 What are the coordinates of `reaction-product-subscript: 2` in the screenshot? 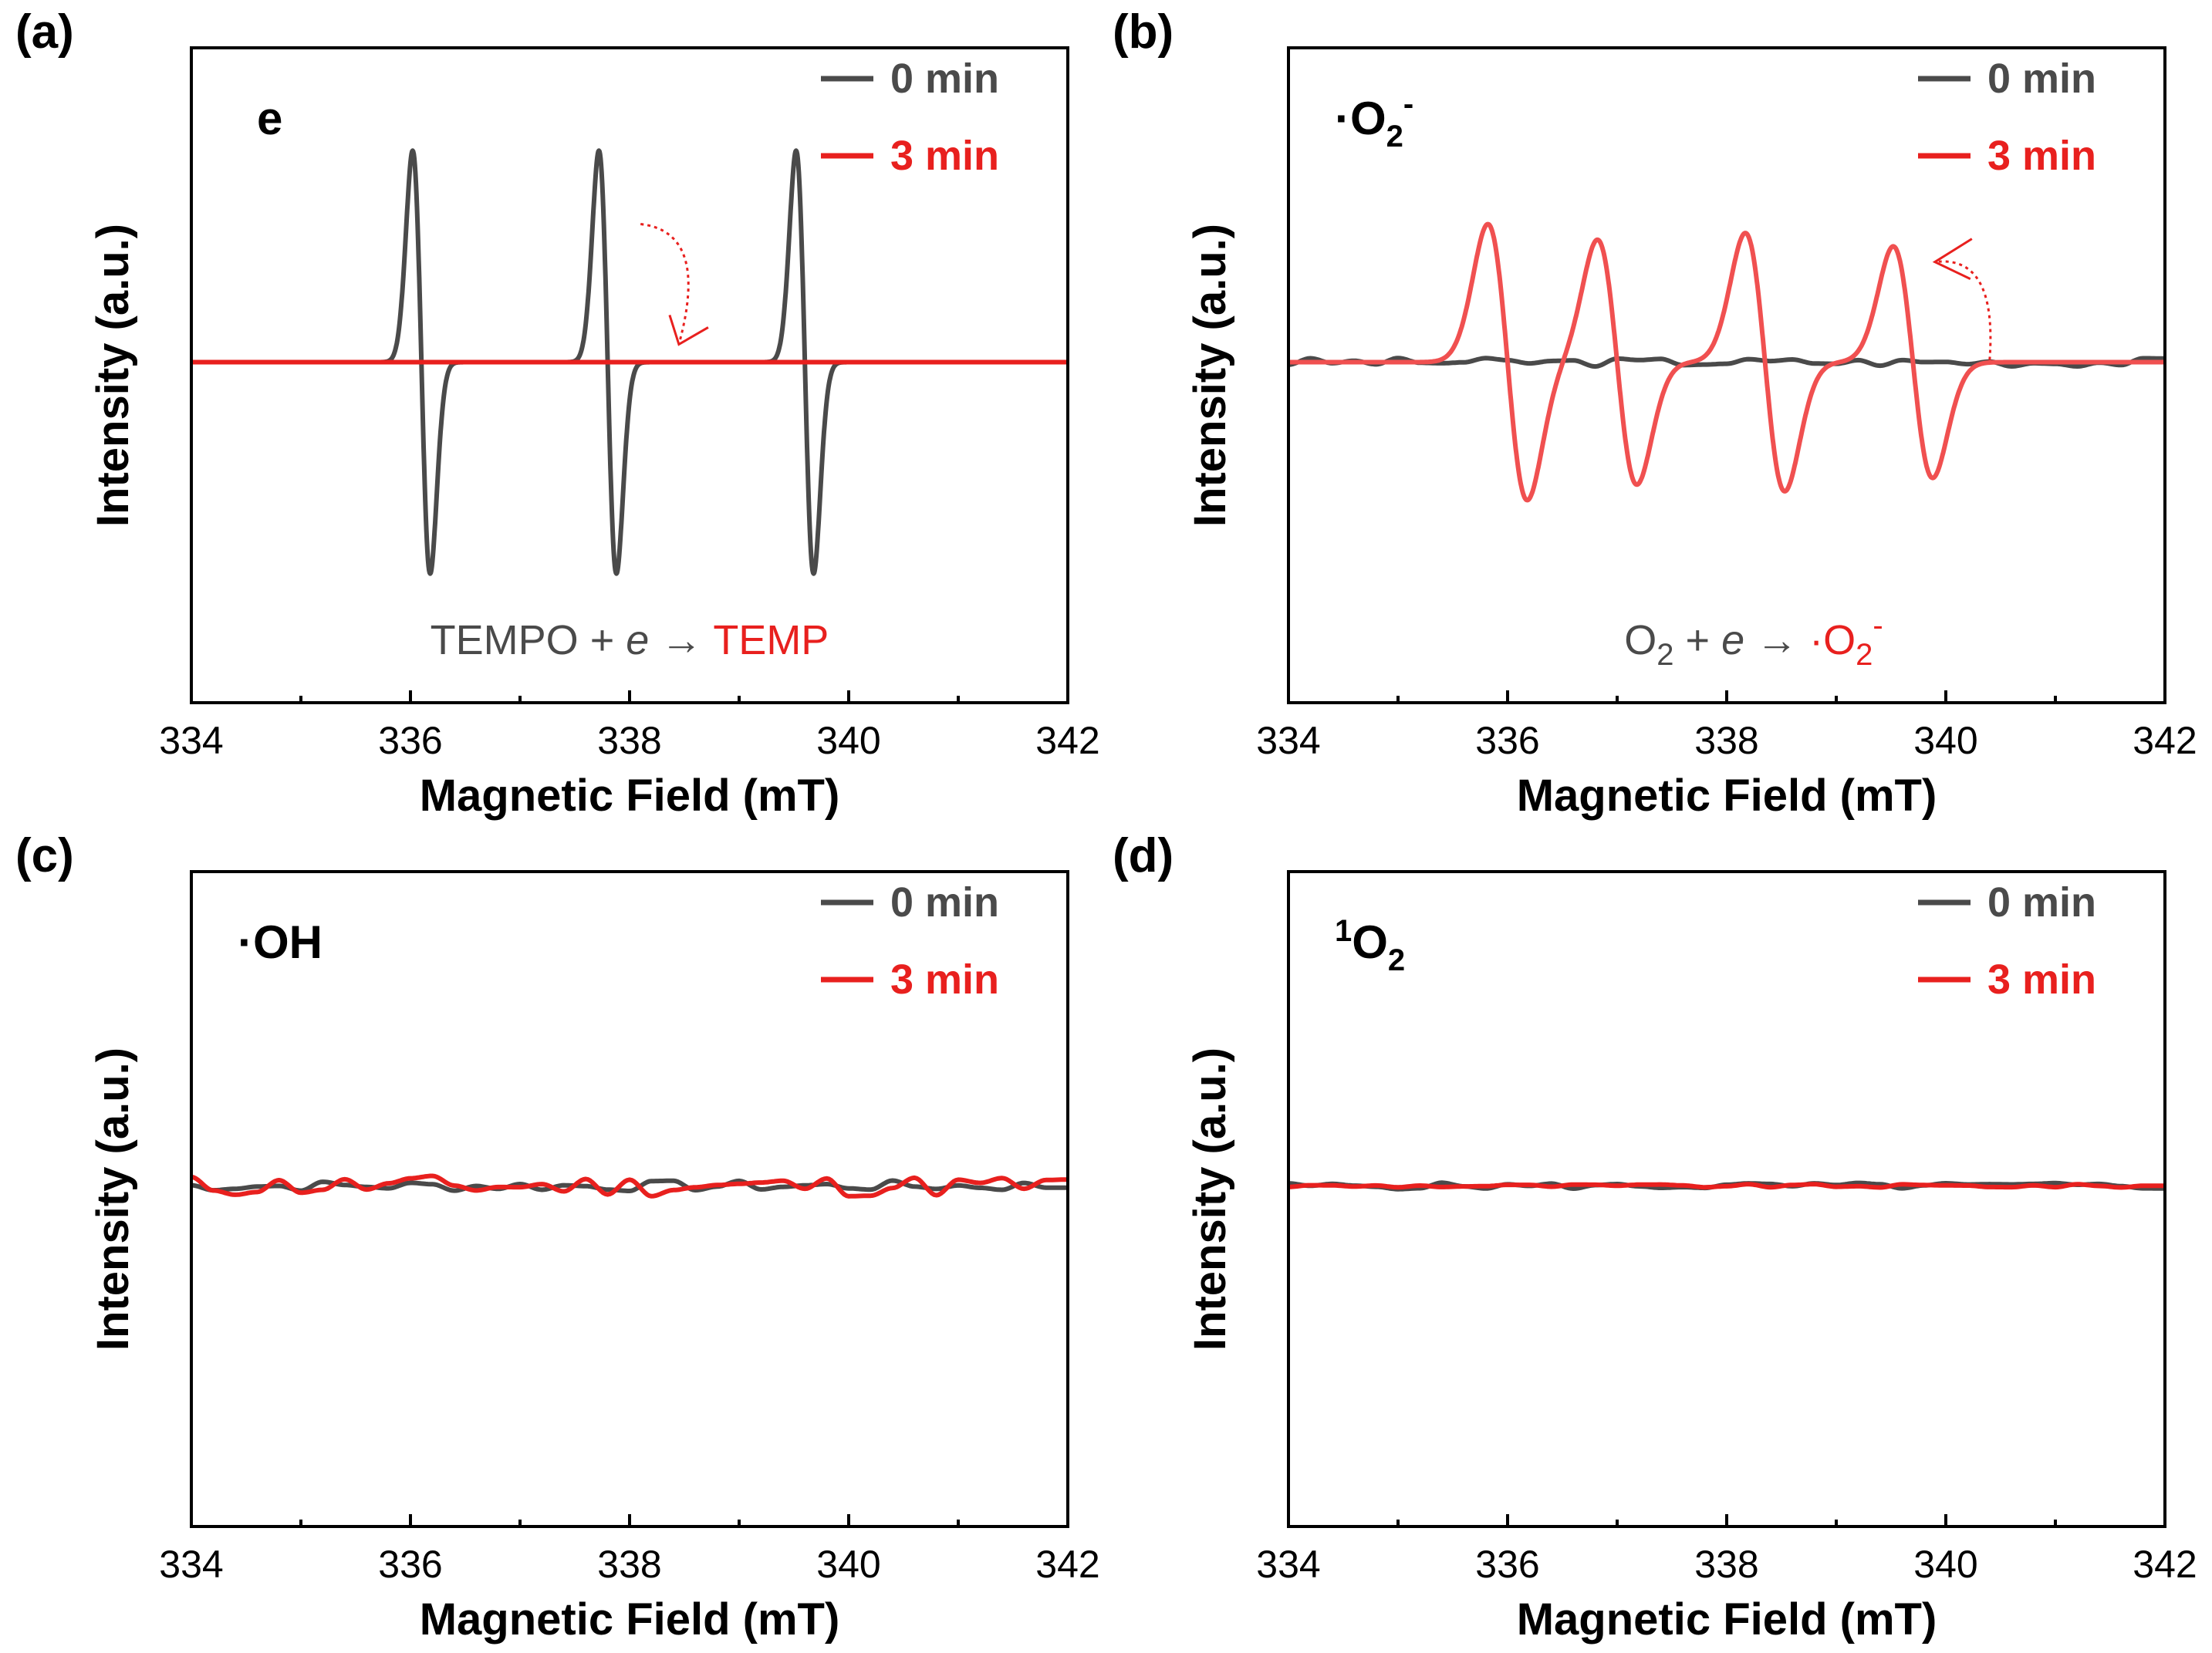 It's located at (1864, 655).